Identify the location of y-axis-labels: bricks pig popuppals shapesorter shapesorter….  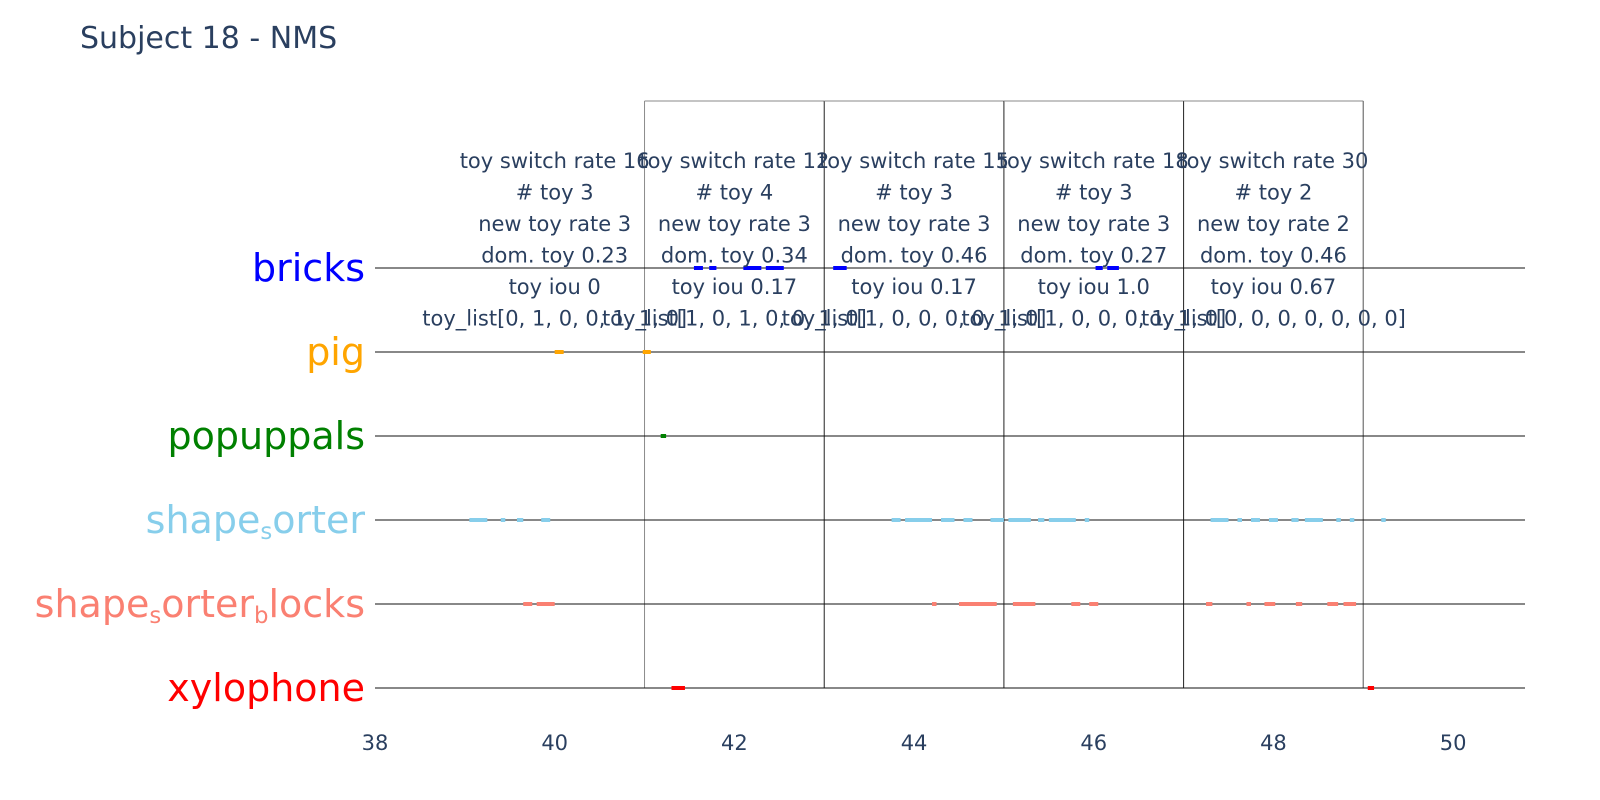
(200, 478).